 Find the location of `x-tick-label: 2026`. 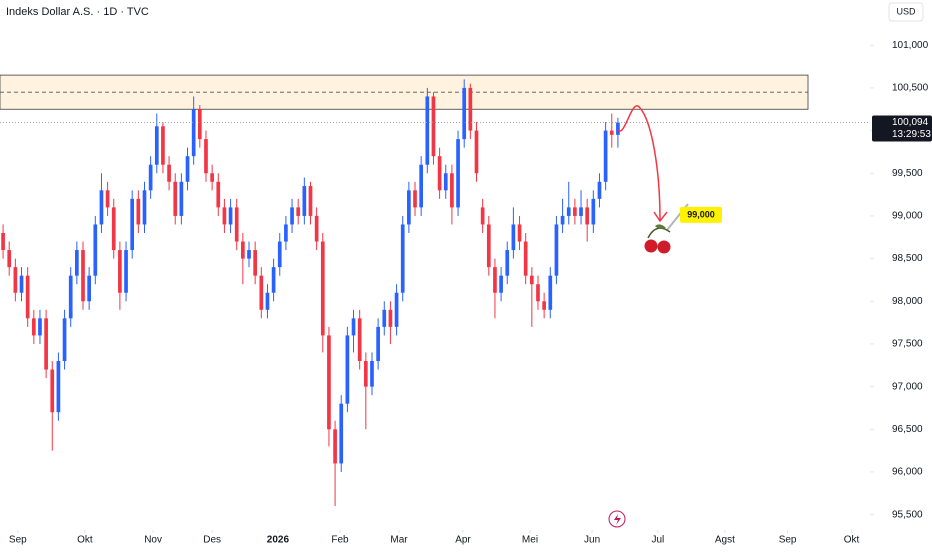

x-tick-label: 2026 is located at coordinates (278, 540).